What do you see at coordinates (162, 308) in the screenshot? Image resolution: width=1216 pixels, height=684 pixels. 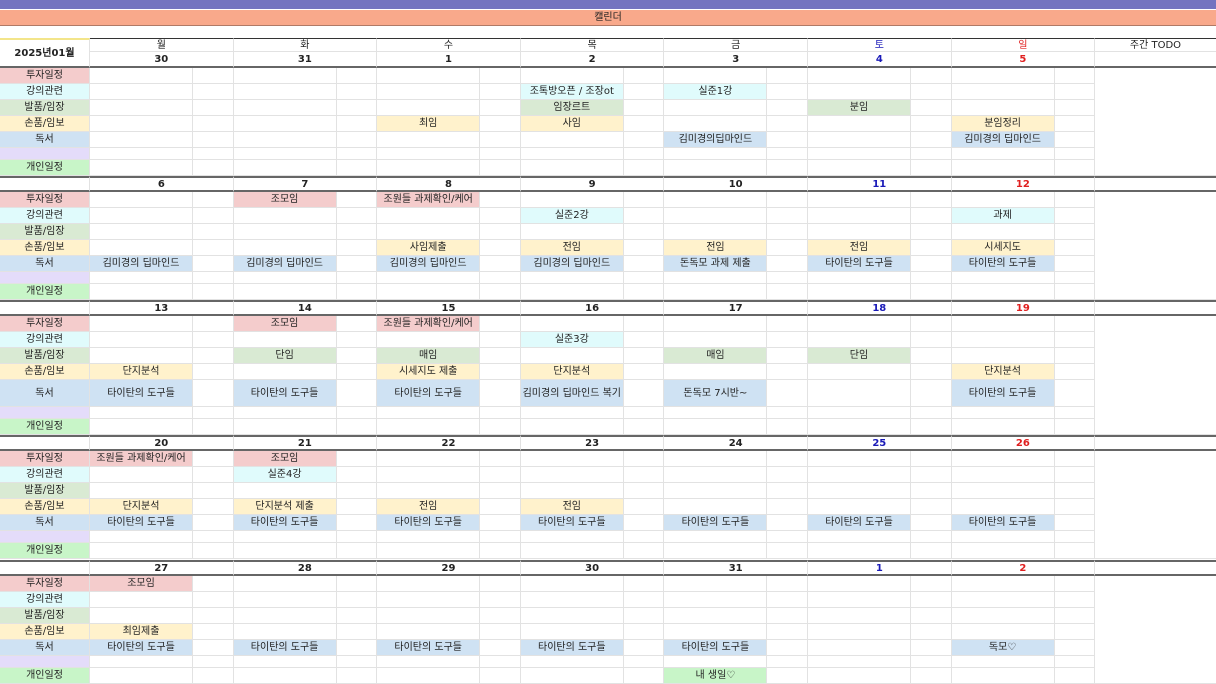 I see `date-header: 13` at bounding box center [162, 308].